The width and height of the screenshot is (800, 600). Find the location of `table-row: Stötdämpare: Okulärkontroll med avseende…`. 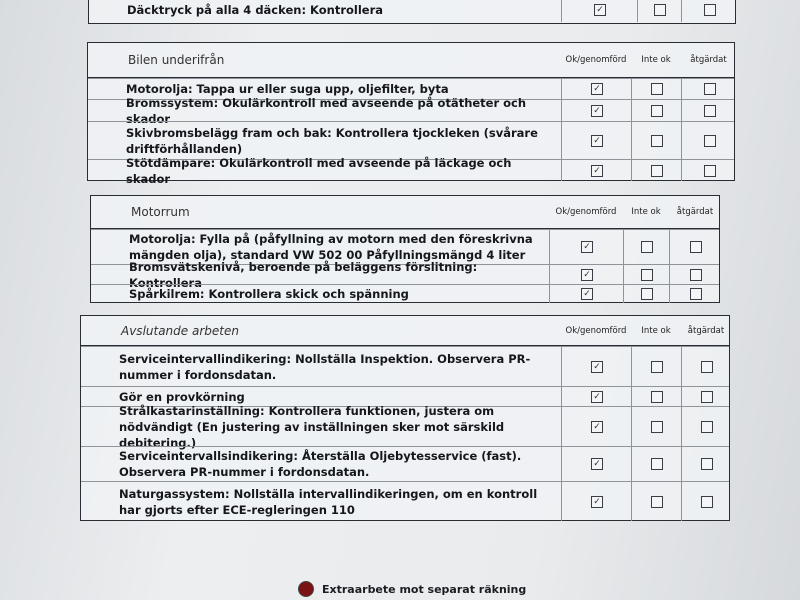

table-row: Stötdämpare: Okulärkontroll med avseende… is located at coordinates (411, 171).